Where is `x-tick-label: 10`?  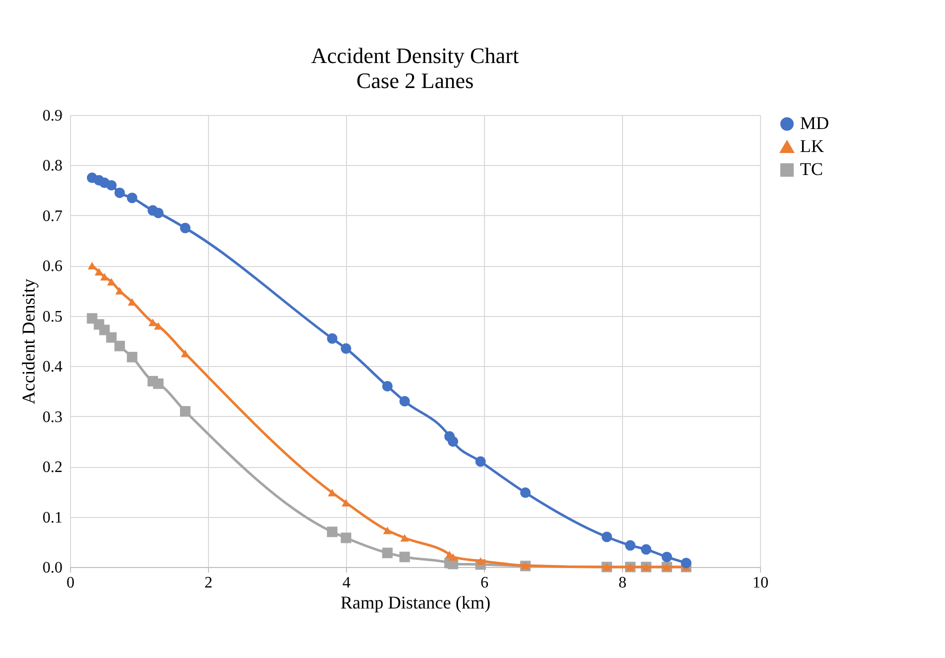
x-tick-label: 10 is located at coordinates (760, 583).